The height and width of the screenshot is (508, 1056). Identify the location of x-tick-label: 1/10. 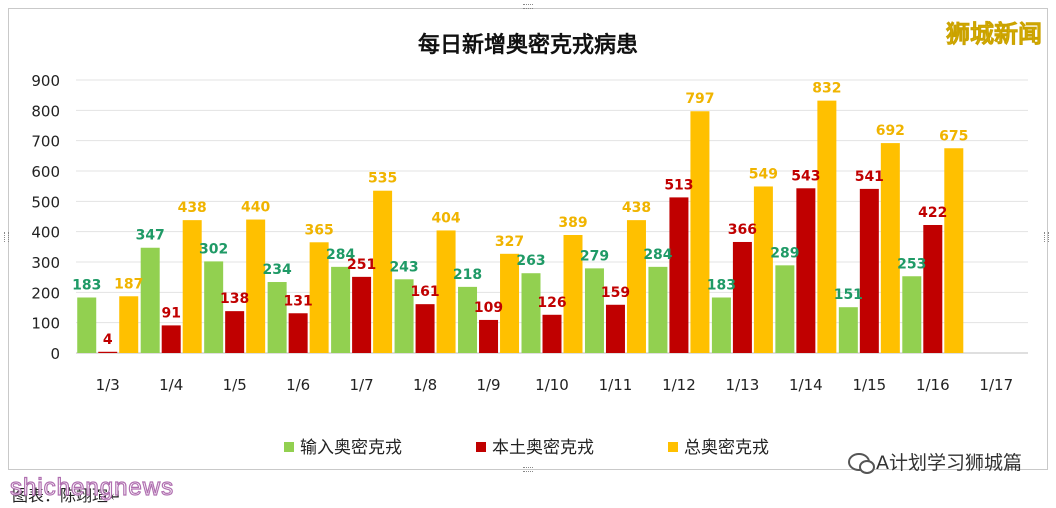
(552, 385).